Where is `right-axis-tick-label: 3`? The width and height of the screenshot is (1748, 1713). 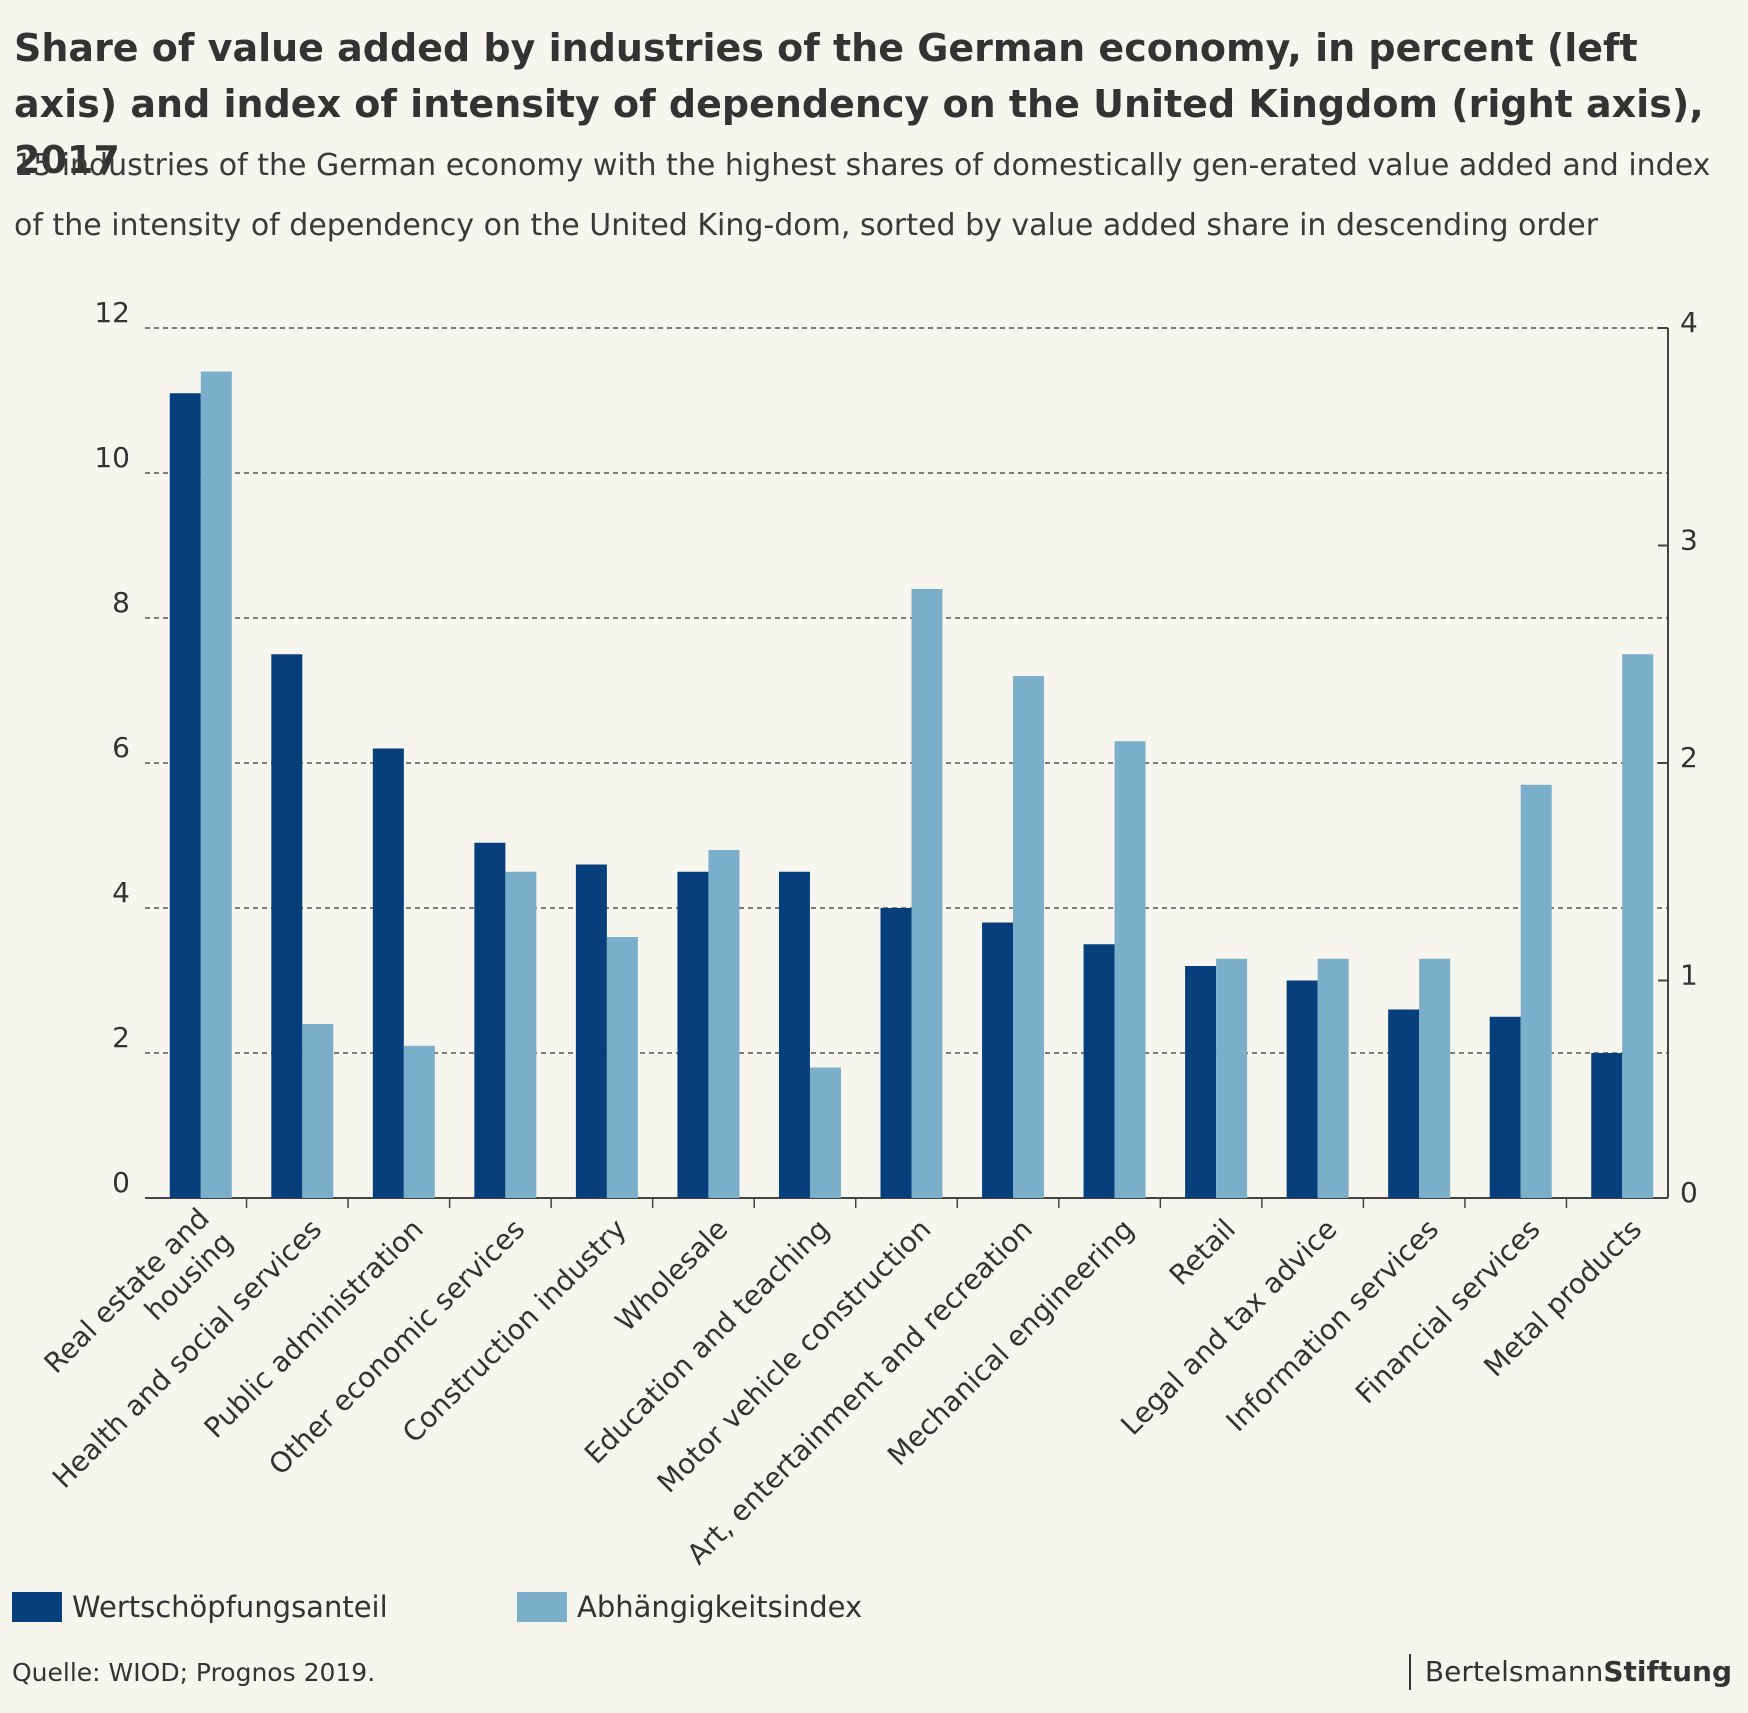
right-axis-tick-label: 3 is located at coordinates (1689, 540).